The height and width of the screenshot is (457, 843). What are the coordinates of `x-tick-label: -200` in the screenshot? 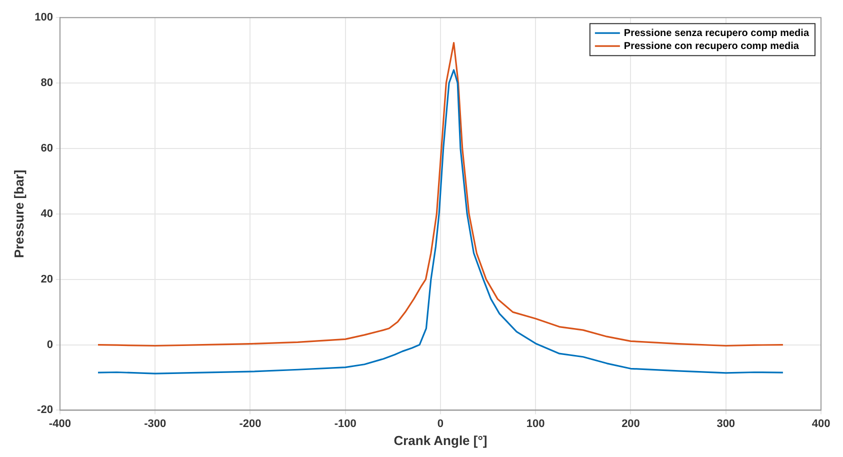 It's located at (250, 424).